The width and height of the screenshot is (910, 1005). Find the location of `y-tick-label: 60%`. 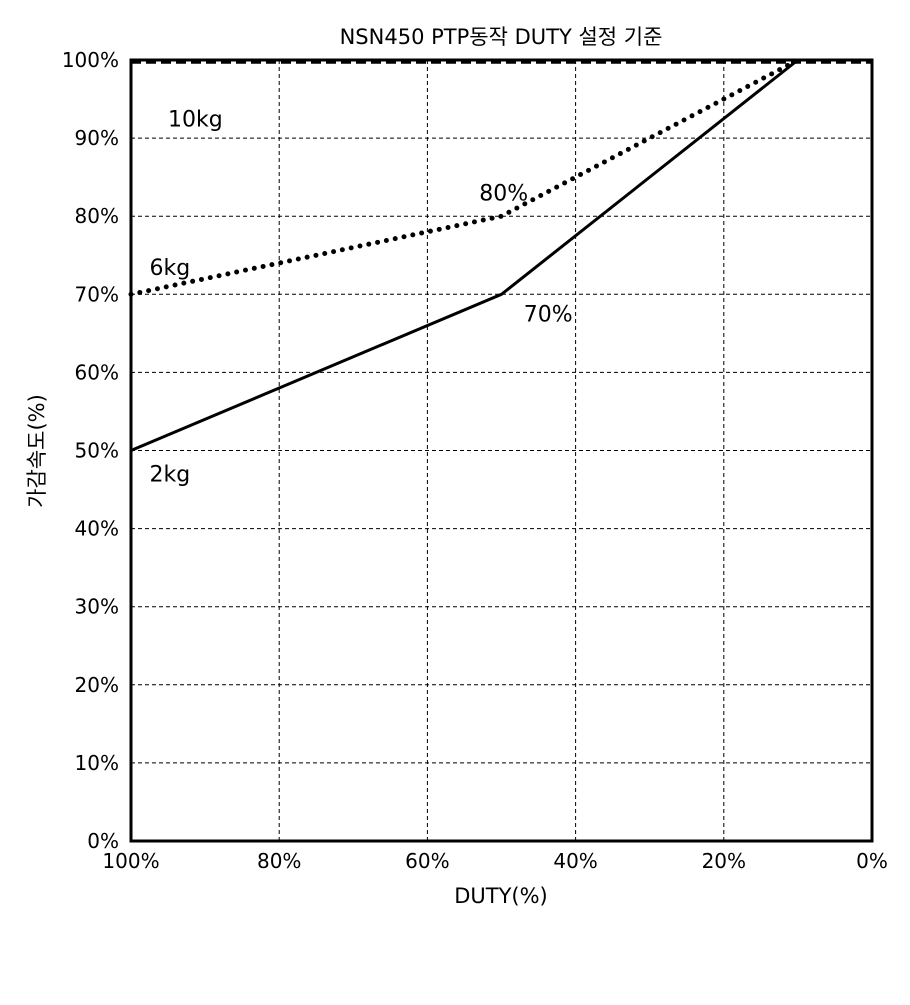

y-tick-label: 60% is located at coordinates (97, 372).